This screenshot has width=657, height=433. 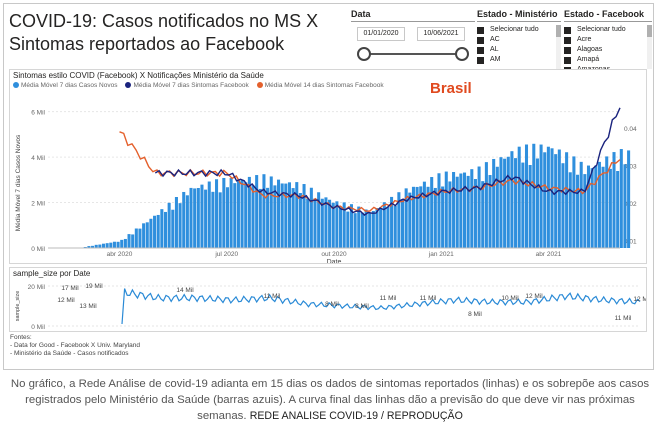 I want to click on estado-facebook-item: Selecionar tudo, so click(x=608, y=30).